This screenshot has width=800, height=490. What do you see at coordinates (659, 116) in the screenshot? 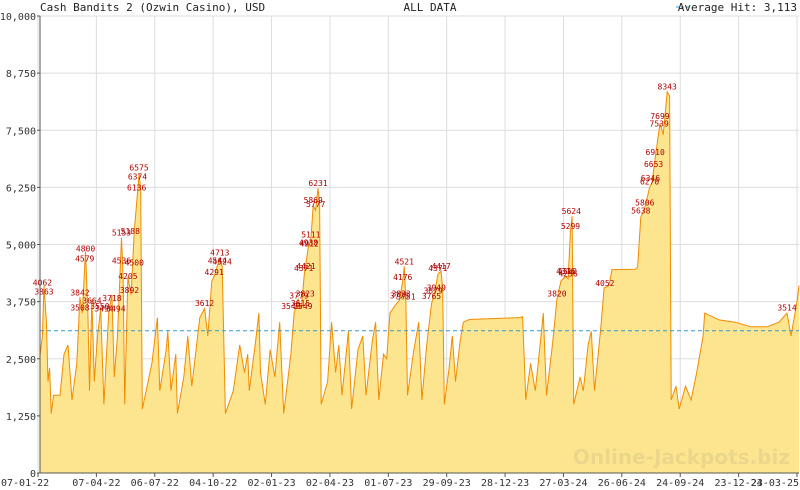
I see `peak-label: 7699` at bounding box center [659, 116].